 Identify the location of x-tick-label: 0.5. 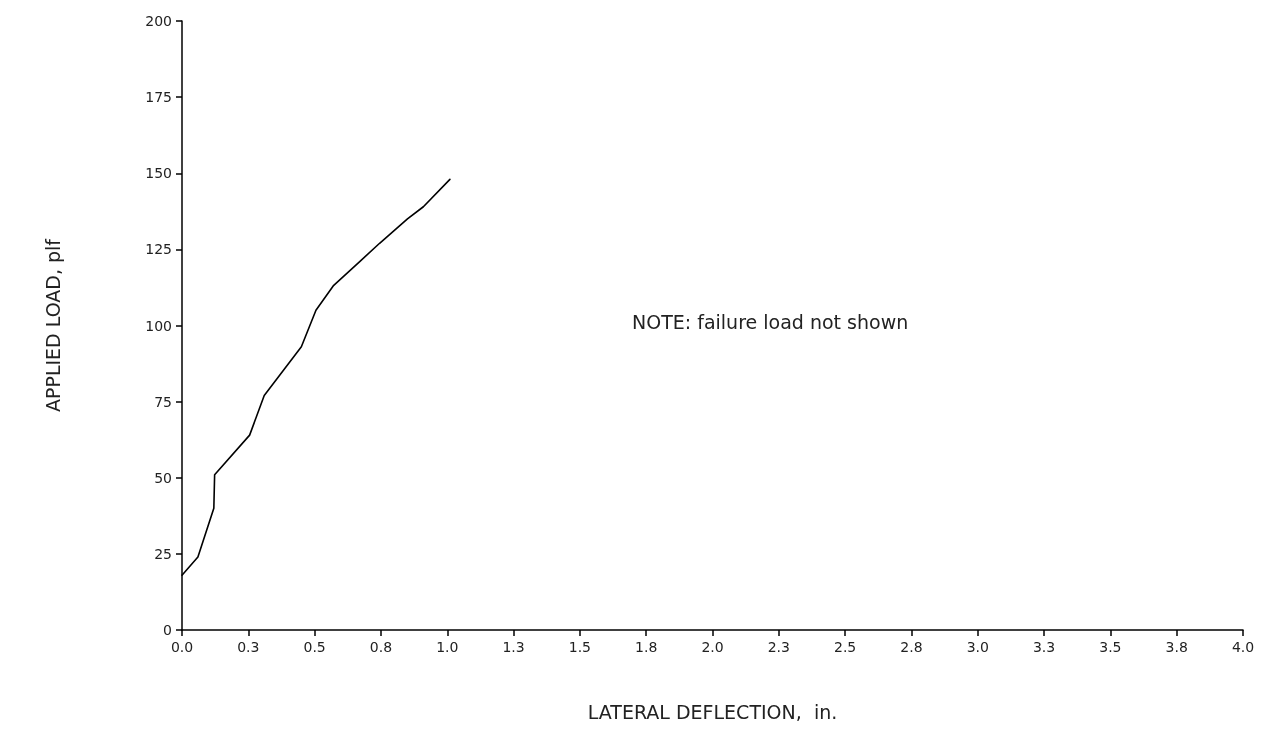
(314, 647).